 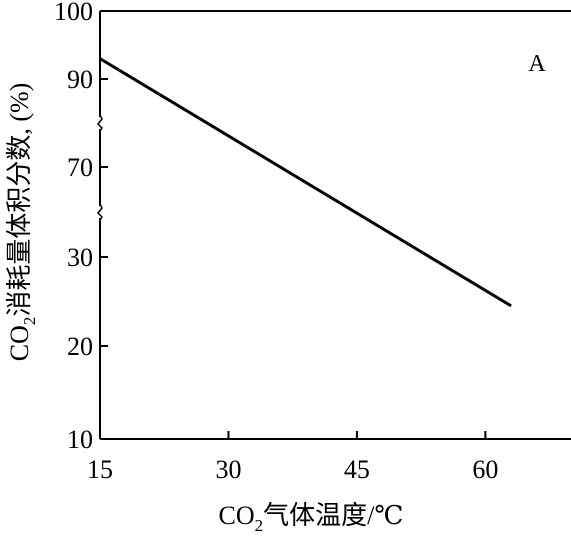 I want to click on x-tick-label: 30, so click(x=228, y=469).